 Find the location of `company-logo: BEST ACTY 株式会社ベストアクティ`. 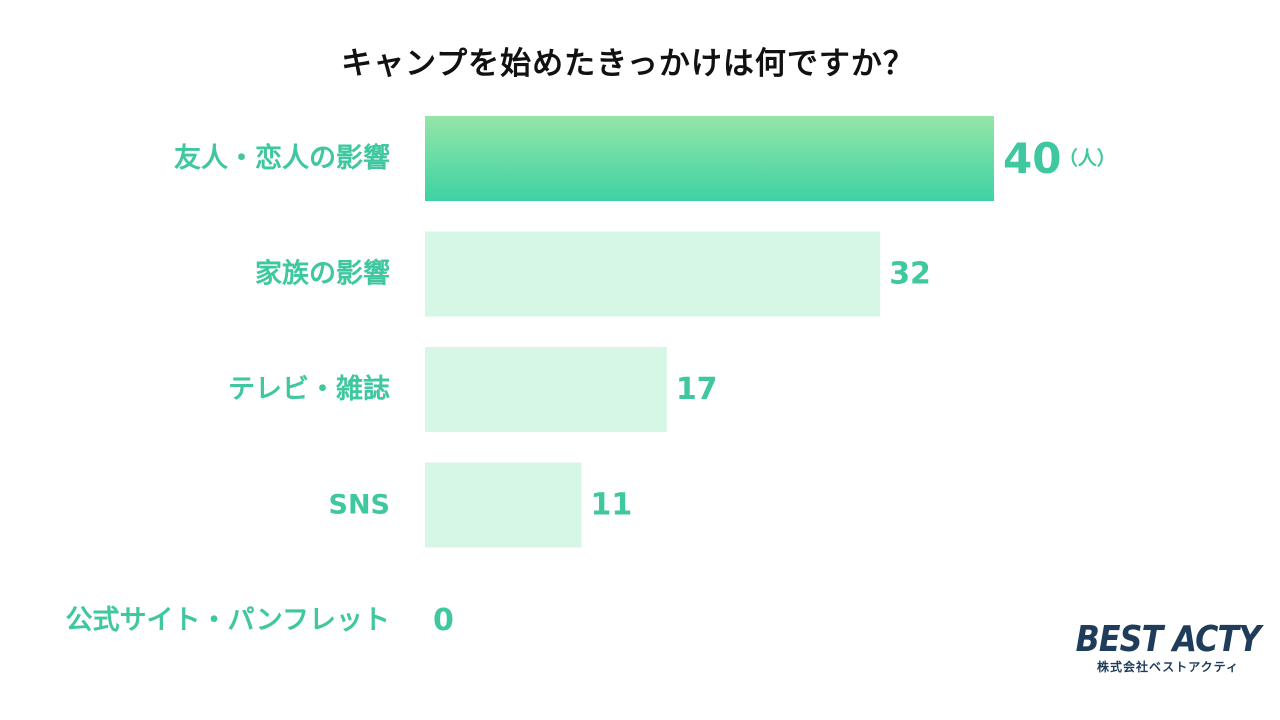

company-logo: BEST ACTY 株式会社ベストアクティ is located at coordinates (1168, 647).